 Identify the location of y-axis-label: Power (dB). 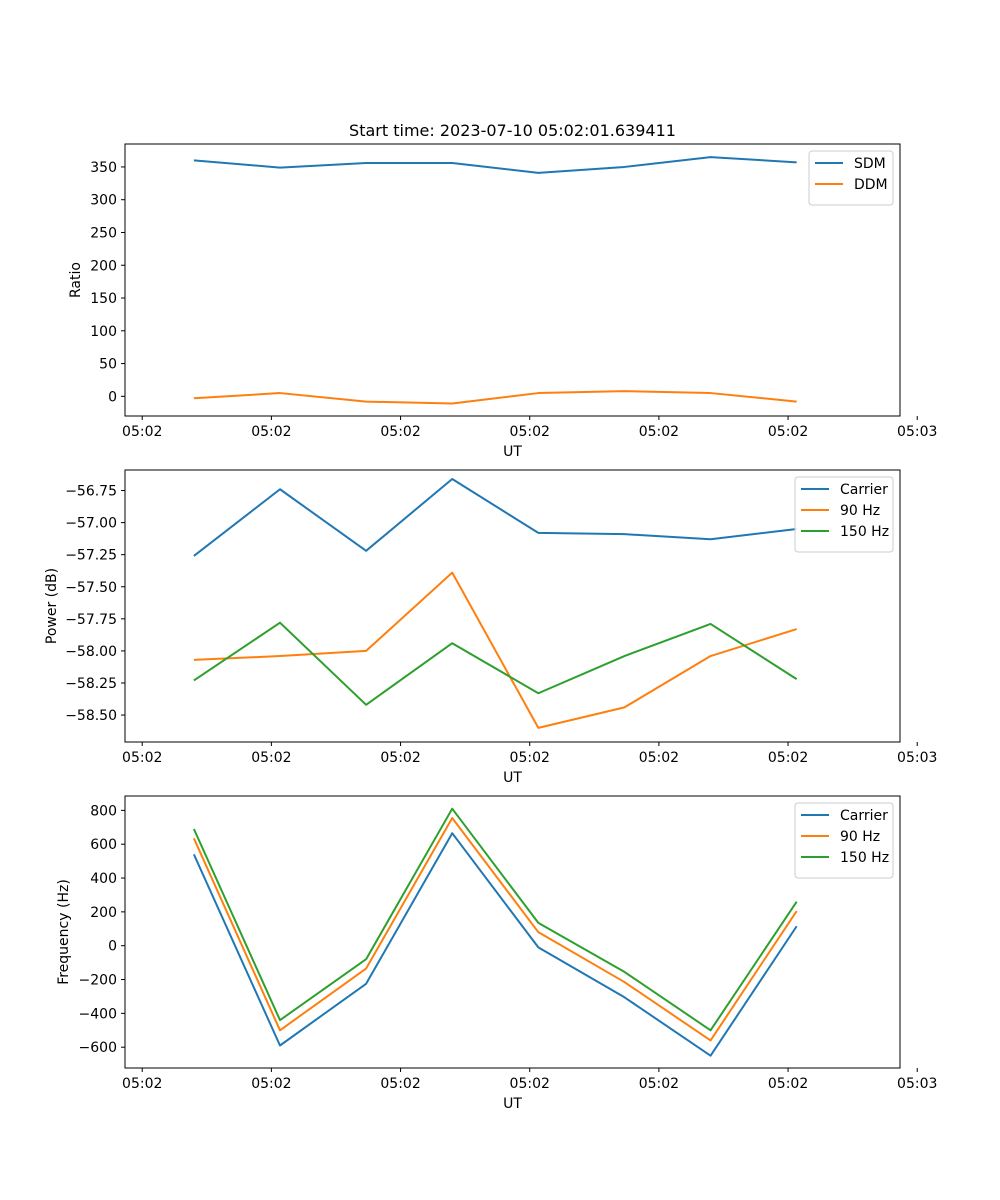
(52, 606).